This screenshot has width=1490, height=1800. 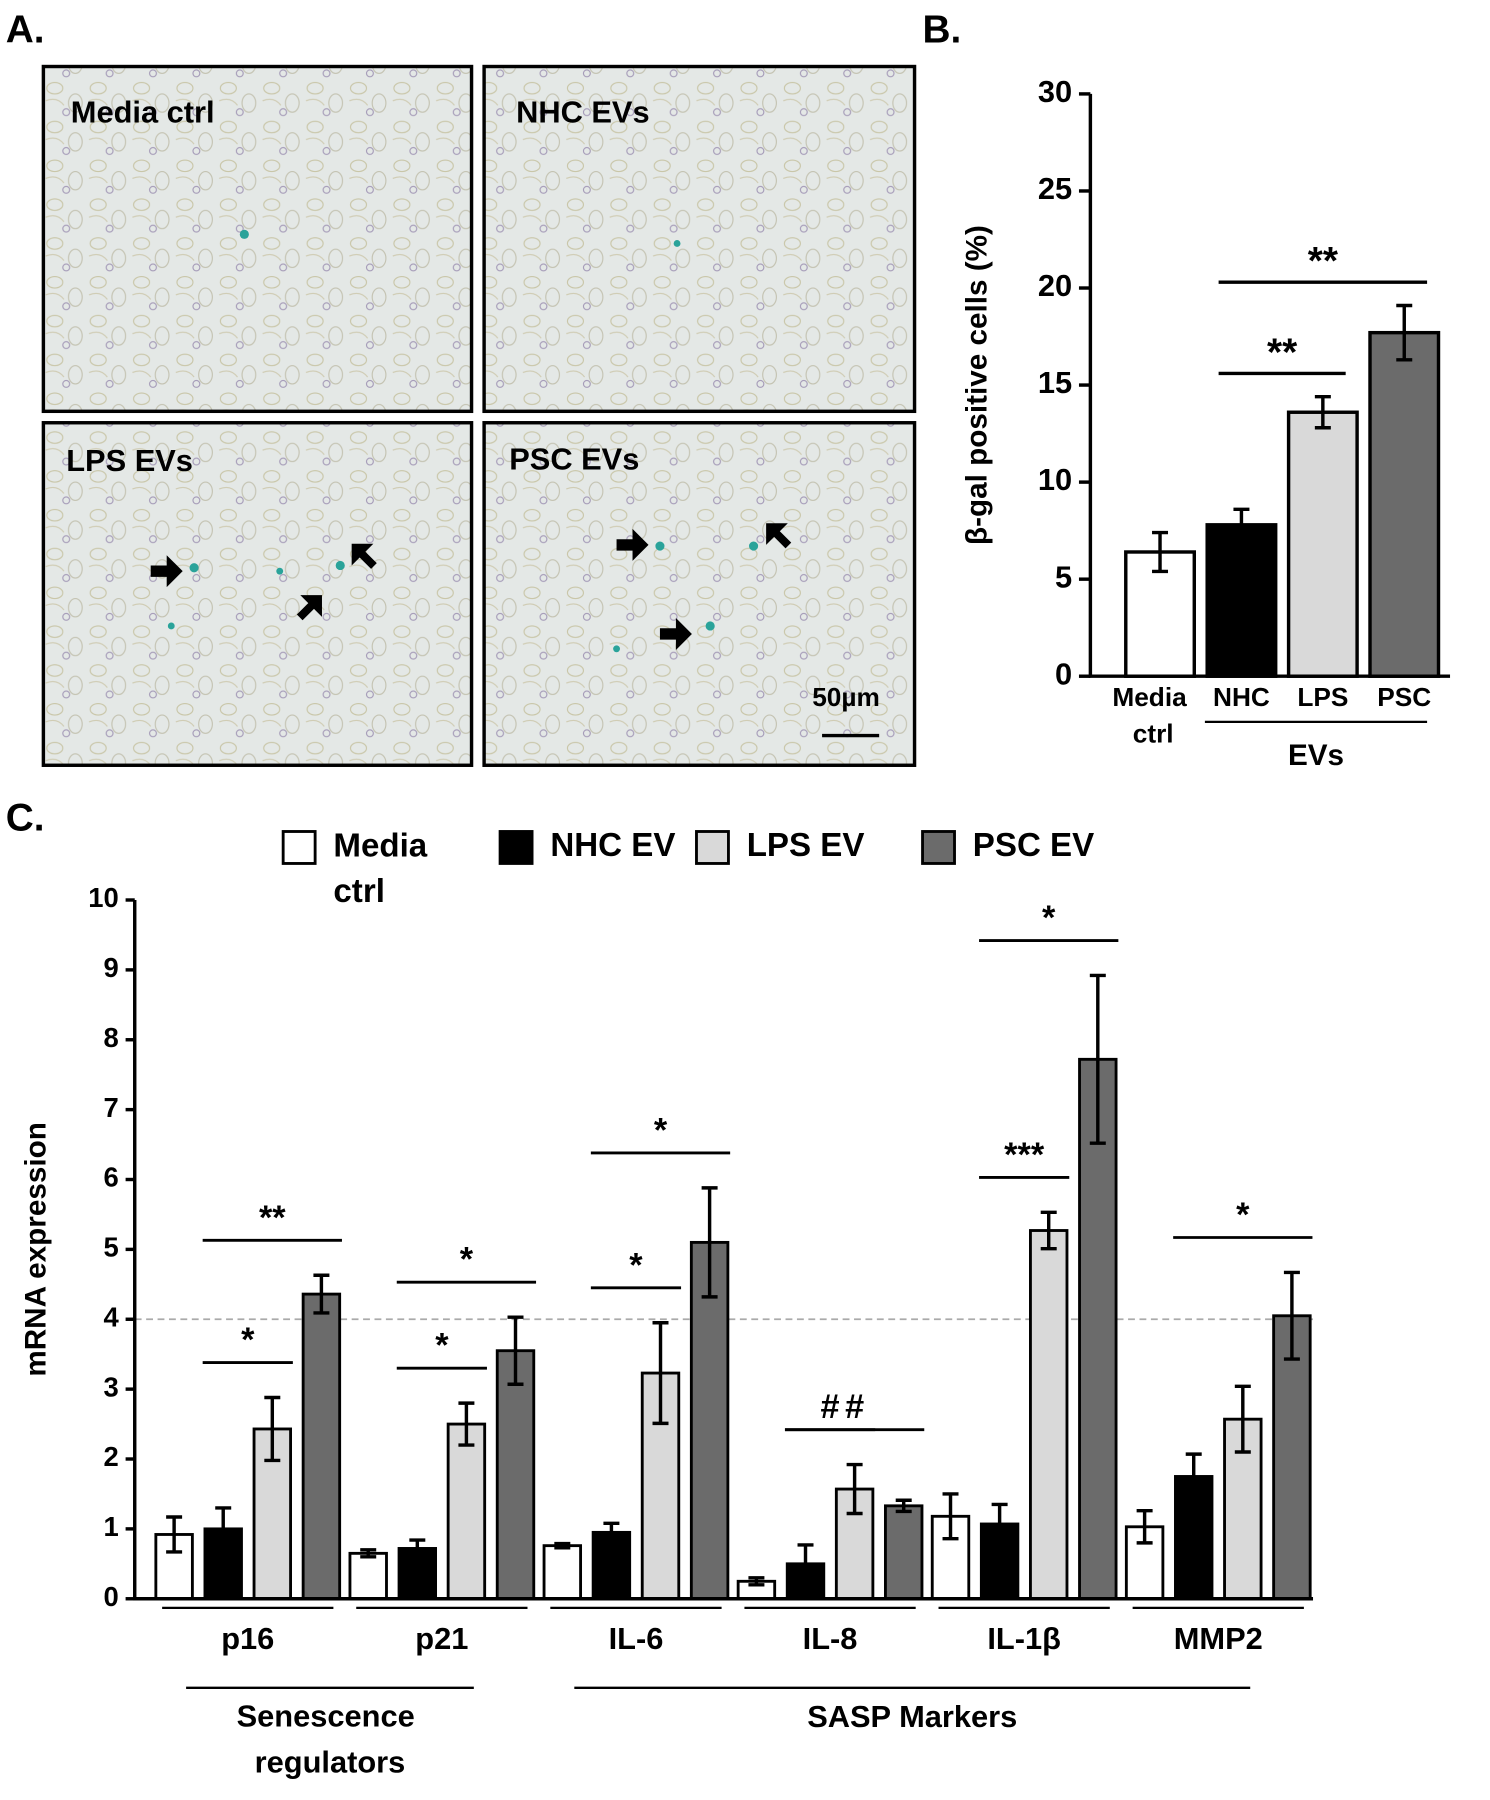 What do you see at coordinates (1055, 382) in the screenshot?
I see `y-tick-label: 15` at bounding box center [1055, 382].